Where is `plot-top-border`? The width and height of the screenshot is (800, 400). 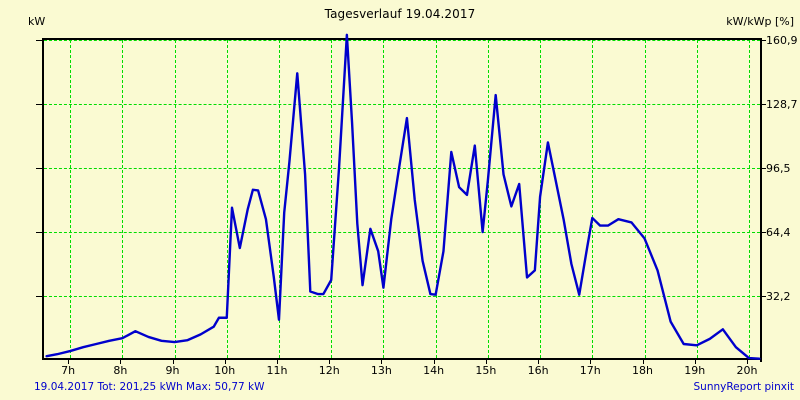 plot-top-border is located at coordinates (402, 39).